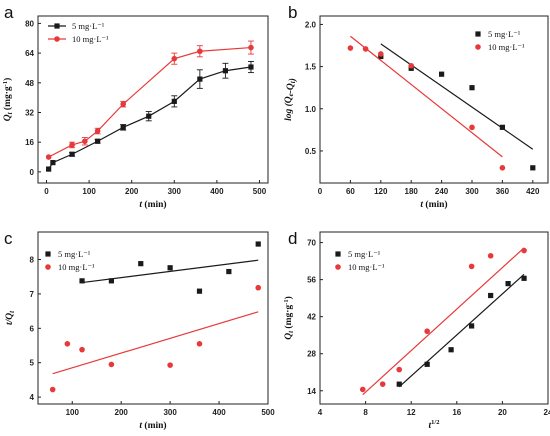 The image size is (550, 436). Describe the element at coordinates (311, 354) in the screenshot. I see `y-tick-label: 28` at that location.